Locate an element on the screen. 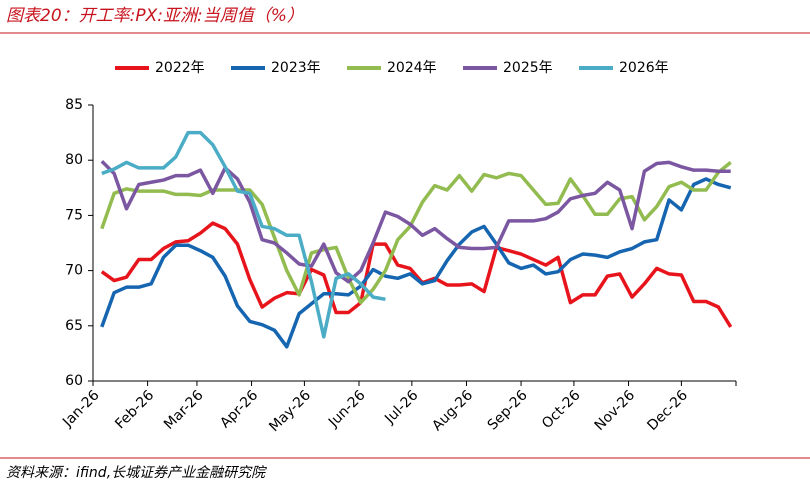 This screenshot has width=810, height=488. x-tick-label: Sep-26 is located at coordinates (508, 410).